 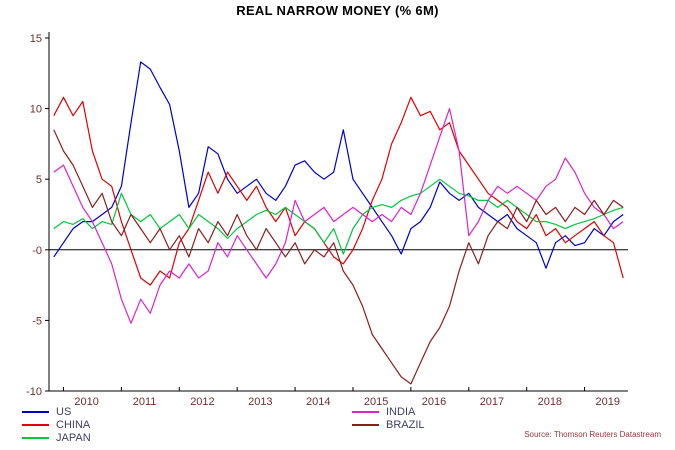 I want to click on y-tick-label: 10, so click(x=36, y=110).